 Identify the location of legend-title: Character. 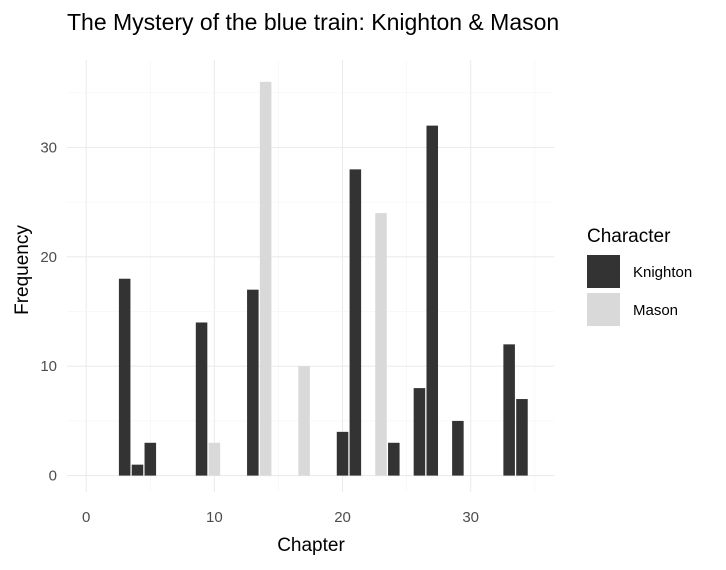
(629, 236).